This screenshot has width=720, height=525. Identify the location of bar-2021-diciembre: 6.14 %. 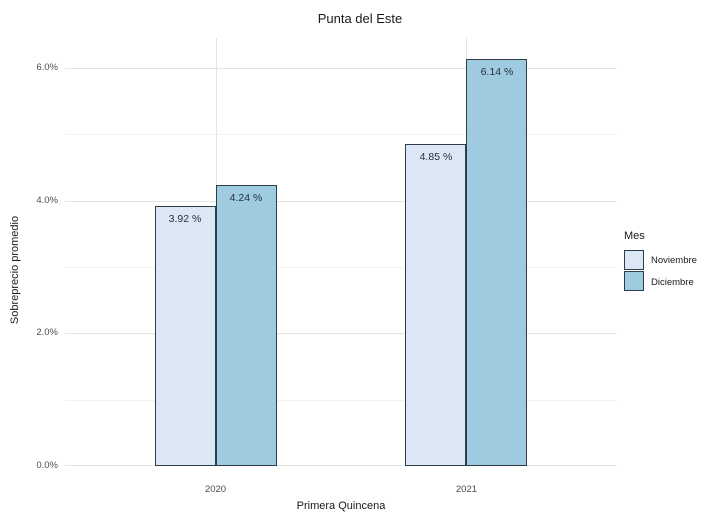
(497, 262).